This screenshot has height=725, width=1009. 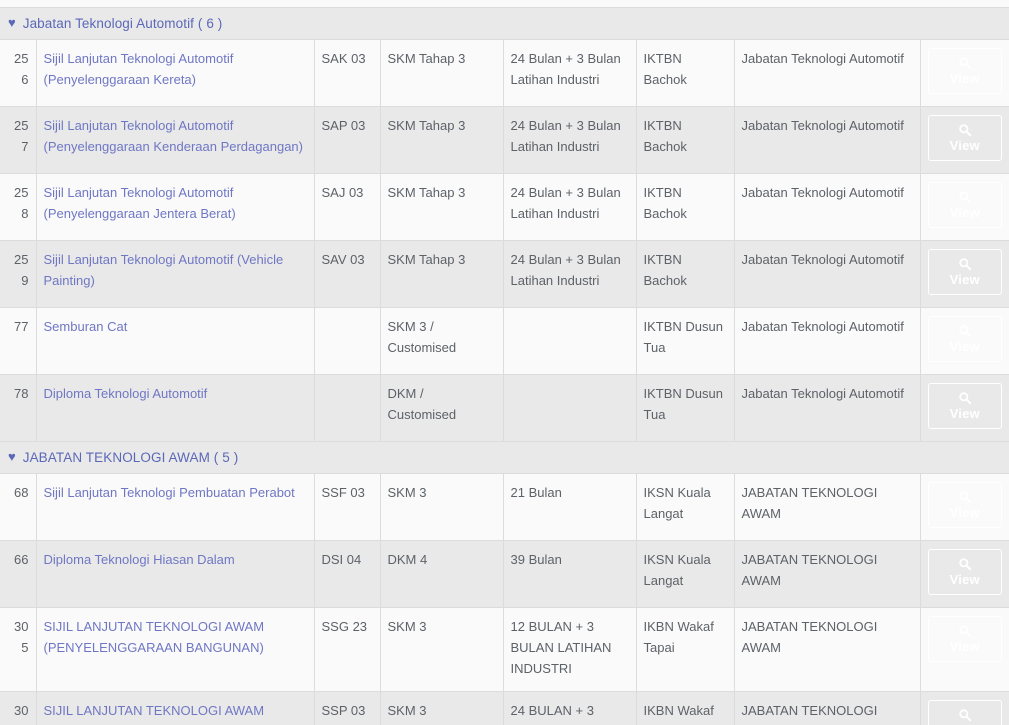 What do you see at coordinates (685, 207) in the screenshot?
I see `row-institution: IKTBN Bachok` at bounding box center [685, 207].